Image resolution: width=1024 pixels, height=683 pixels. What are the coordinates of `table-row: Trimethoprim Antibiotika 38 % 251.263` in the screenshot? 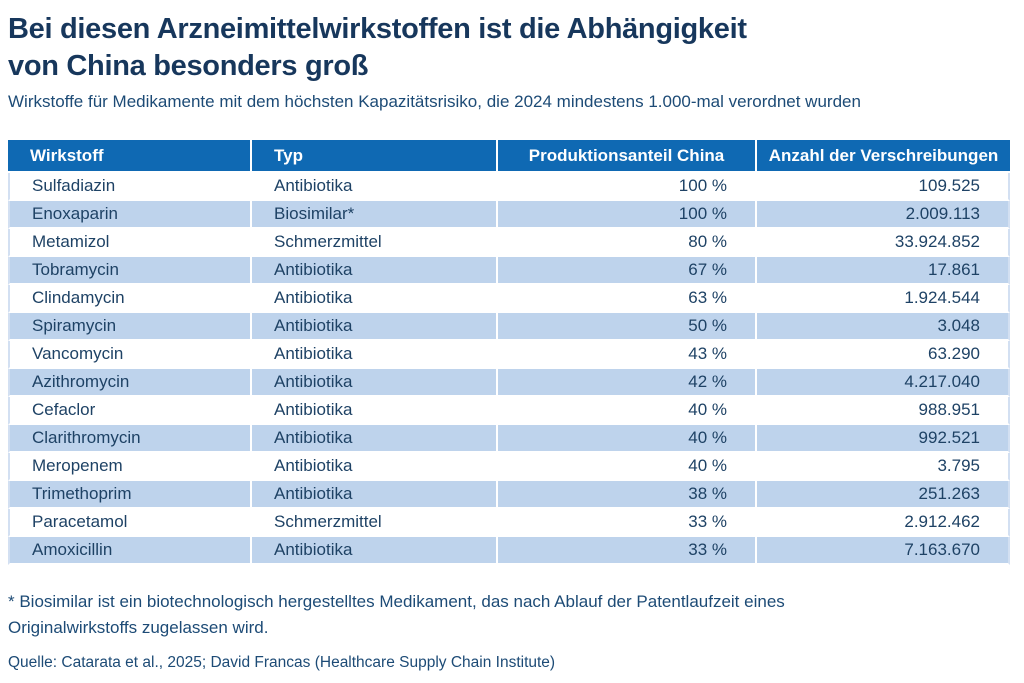 It's located at (509, 495).